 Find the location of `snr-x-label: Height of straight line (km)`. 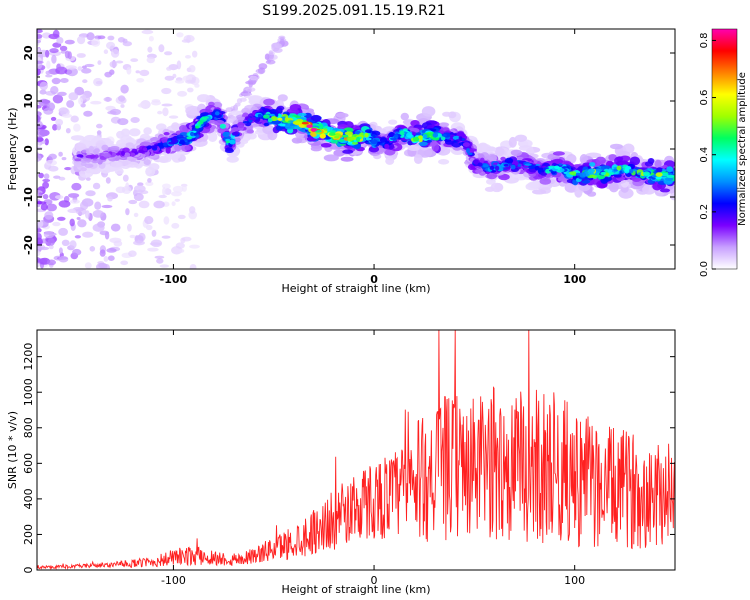

snr-x-label: Height of straight line (km) is located at coordinates (355, 589).